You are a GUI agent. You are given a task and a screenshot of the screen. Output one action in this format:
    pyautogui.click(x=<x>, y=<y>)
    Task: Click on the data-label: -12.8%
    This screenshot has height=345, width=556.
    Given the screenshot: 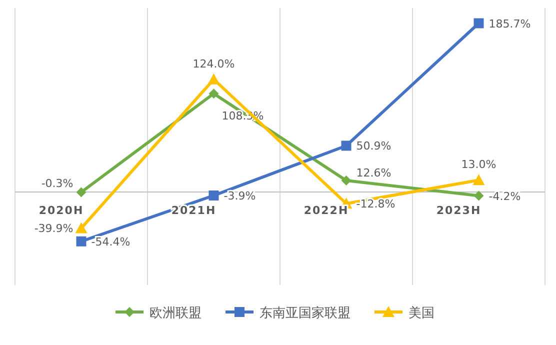 What is the action you would take?
    pyautogui.click(x=376, y=204)
    